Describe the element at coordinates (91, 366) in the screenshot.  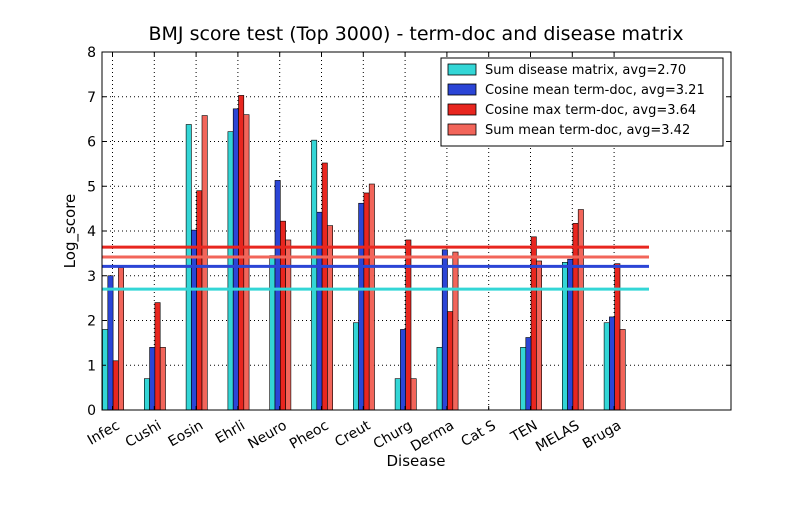
I see `y-tick-label: 1` at that location.